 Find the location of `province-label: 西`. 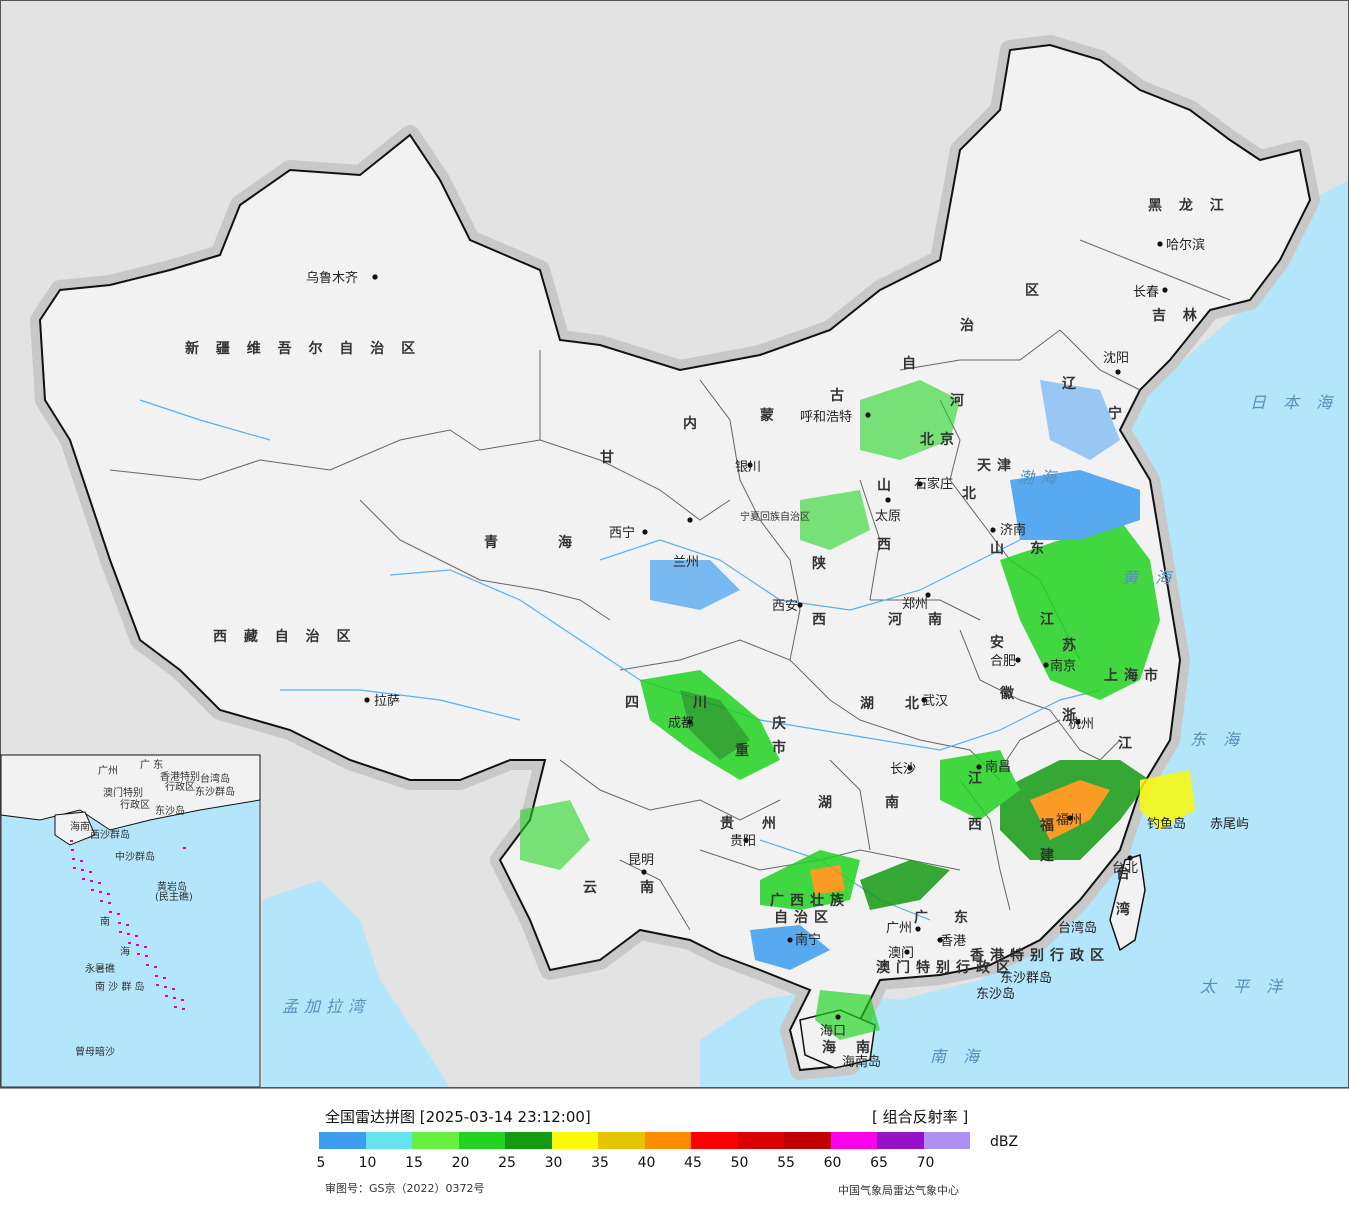

province-label: 西 is located at coordinates (978, 825).